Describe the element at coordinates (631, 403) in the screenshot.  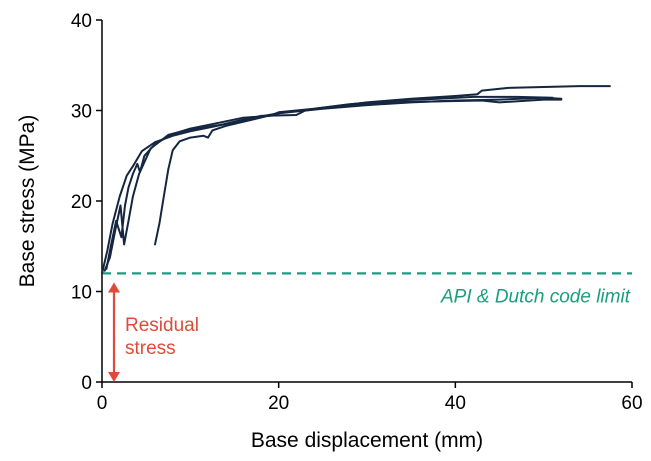
I see `x-tick-label: 60` at that location.